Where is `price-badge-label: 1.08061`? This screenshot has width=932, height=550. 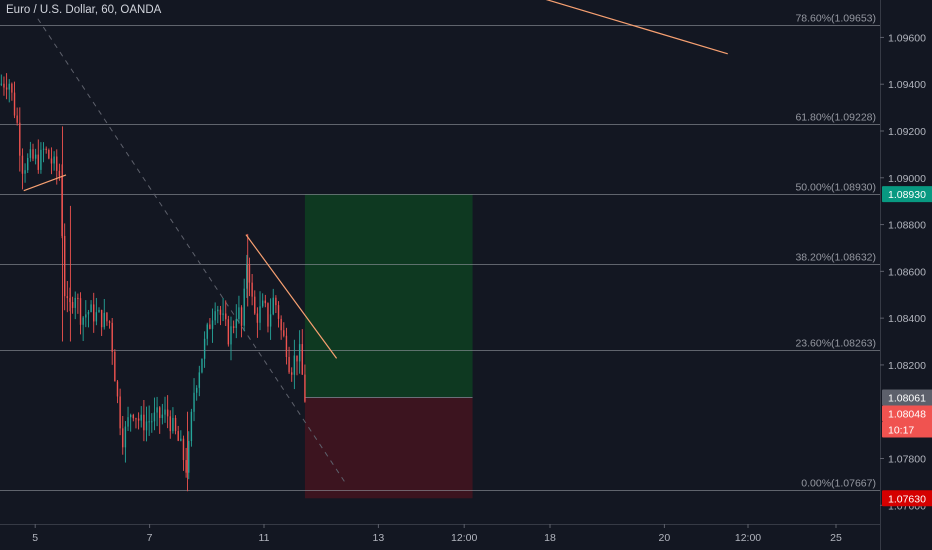 price-badge-label: 1.08061 is located at coordinates (907, 398).